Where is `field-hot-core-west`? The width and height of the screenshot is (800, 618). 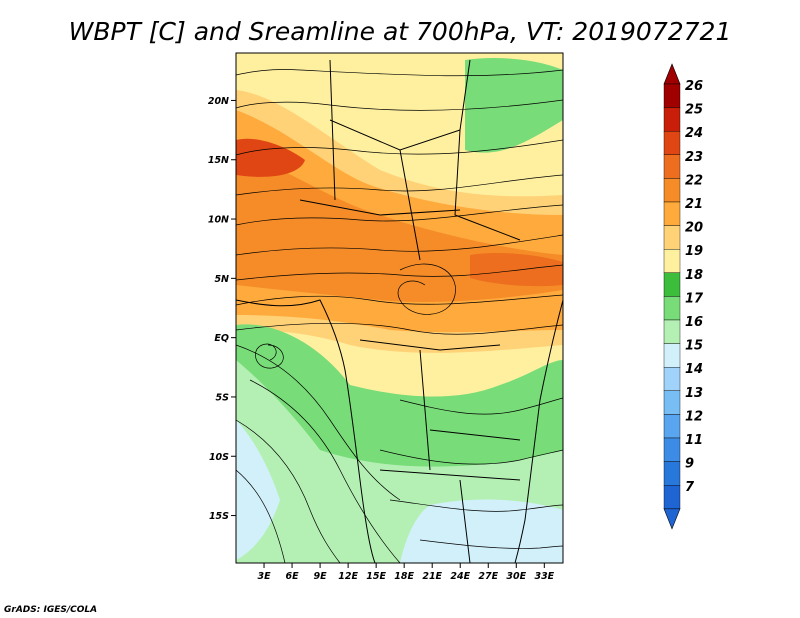
field-hot-core-west is located at coordinates (270, 157).